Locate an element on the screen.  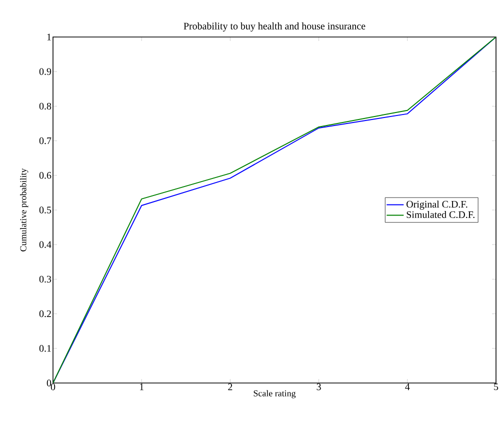
y-tick-label: 0.5 is located at coordinates (45, 210).